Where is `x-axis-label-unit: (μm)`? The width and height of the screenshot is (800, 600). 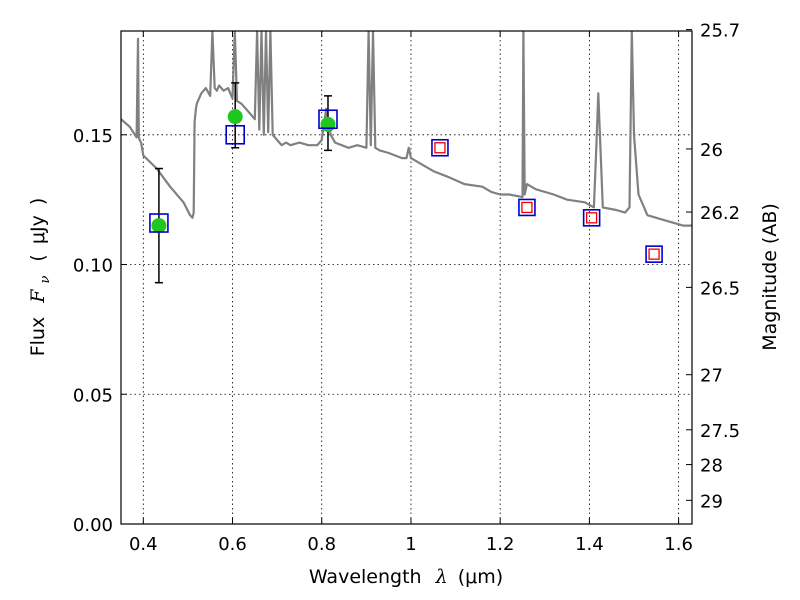 x-axis-label-unit: (μm) is located at coordinates (480, 577).